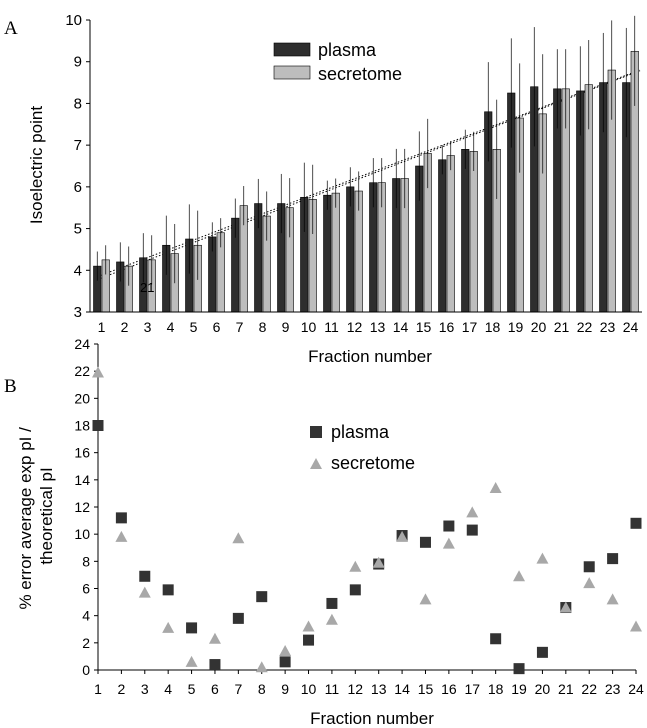 This screenshot has height=728, width=647. I want to click on x-tick-label: 19, so click(519, 689).